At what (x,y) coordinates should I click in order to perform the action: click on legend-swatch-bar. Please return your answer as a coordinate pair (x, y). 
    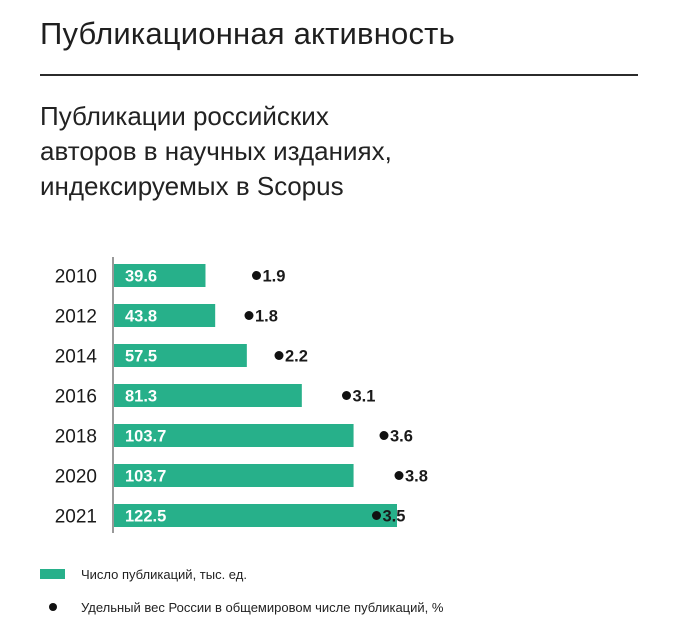
    Looking at the image, I should click on (52, 574).